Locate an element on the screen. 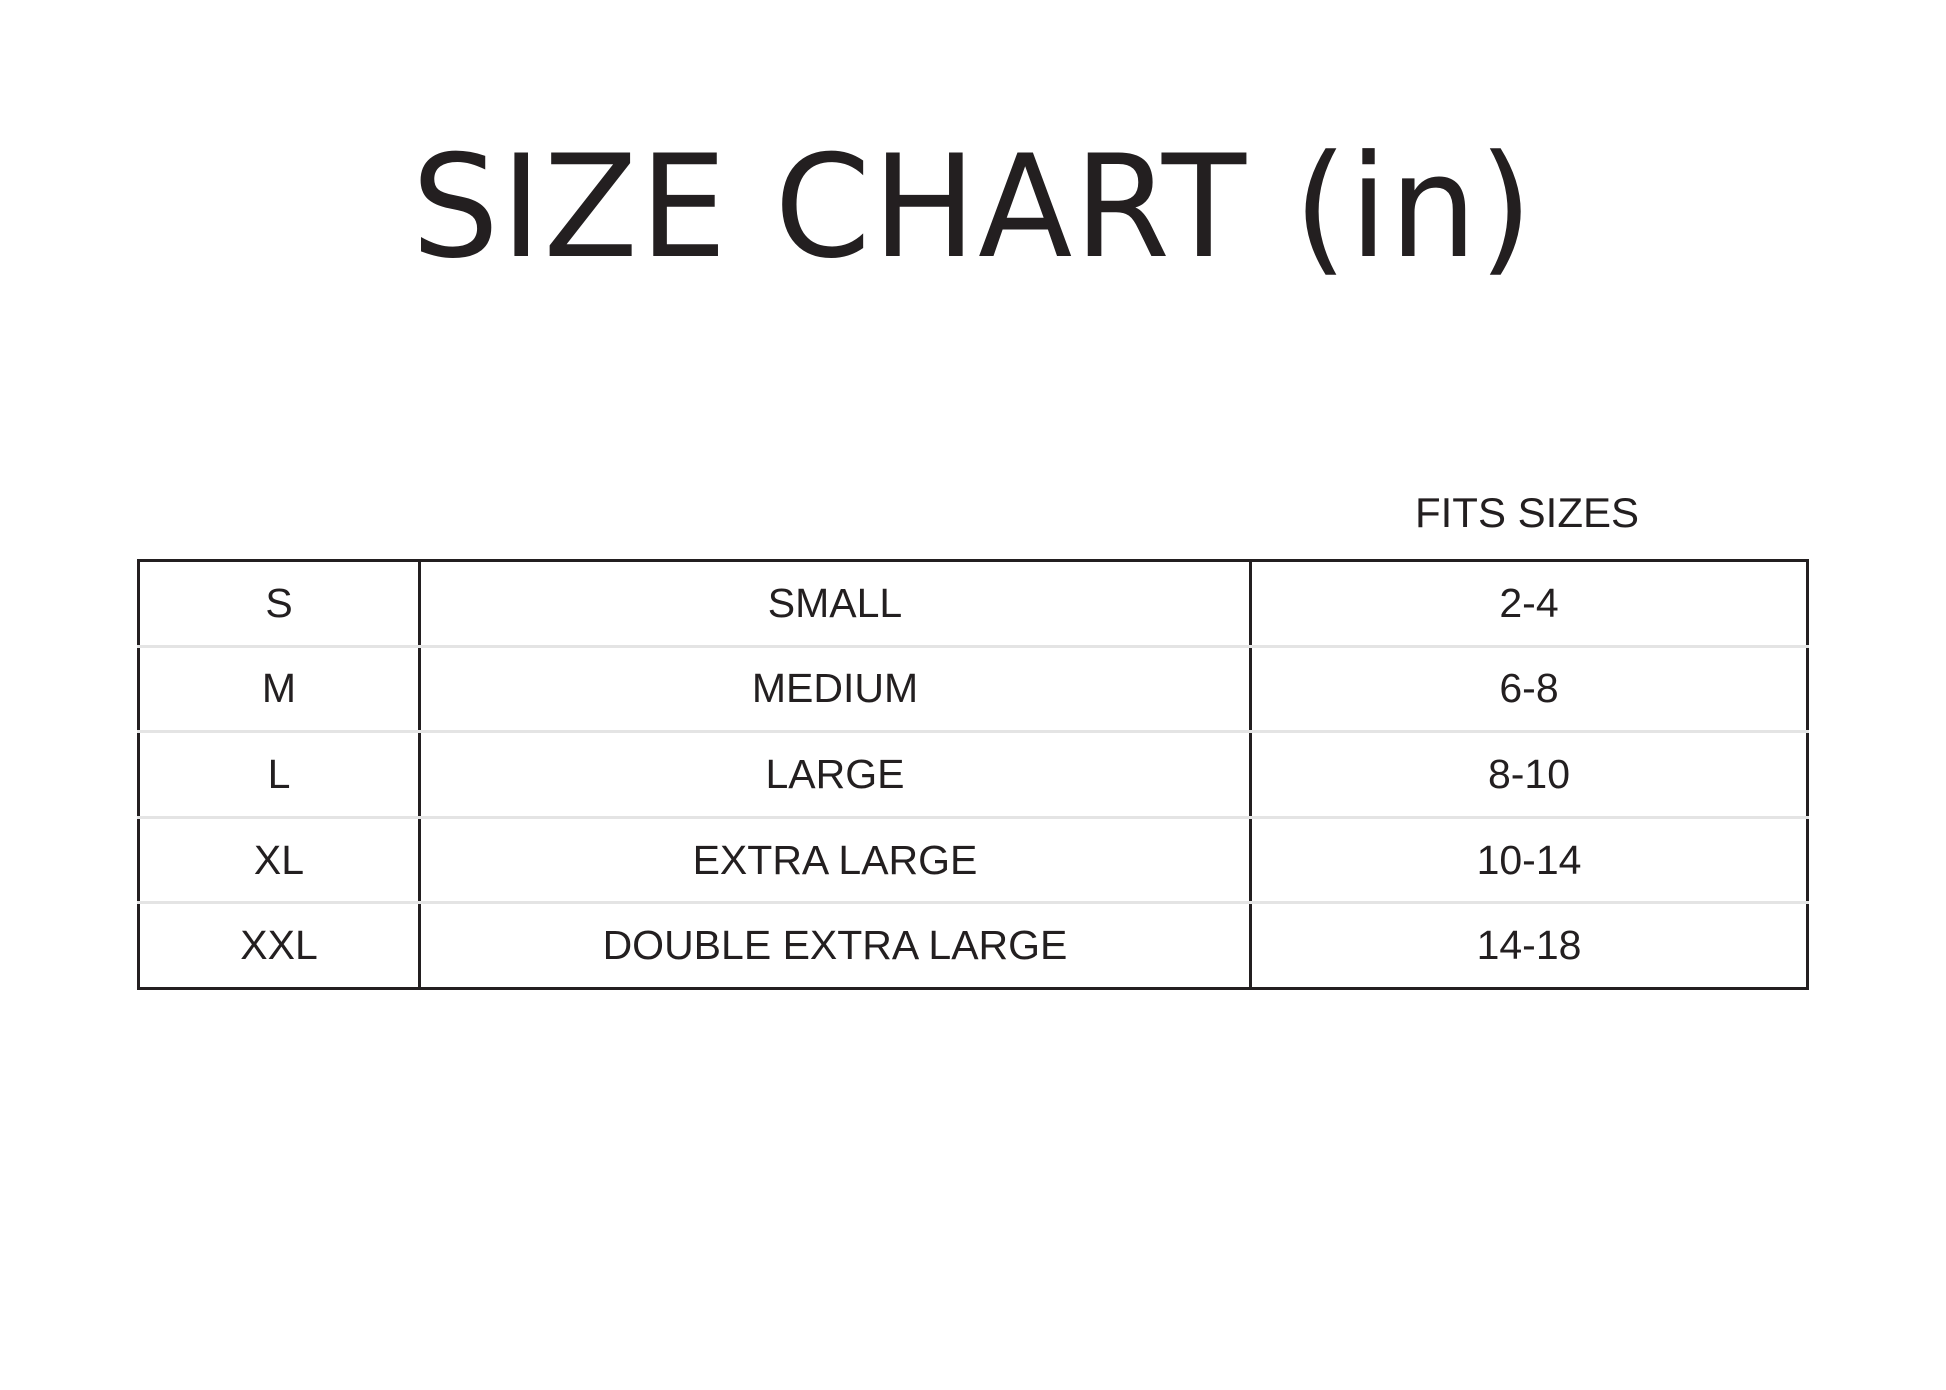 The height and width of the screenshot is (1390, 1946). fits-sizes: 14-18 is located at coordinates (1529, 945).